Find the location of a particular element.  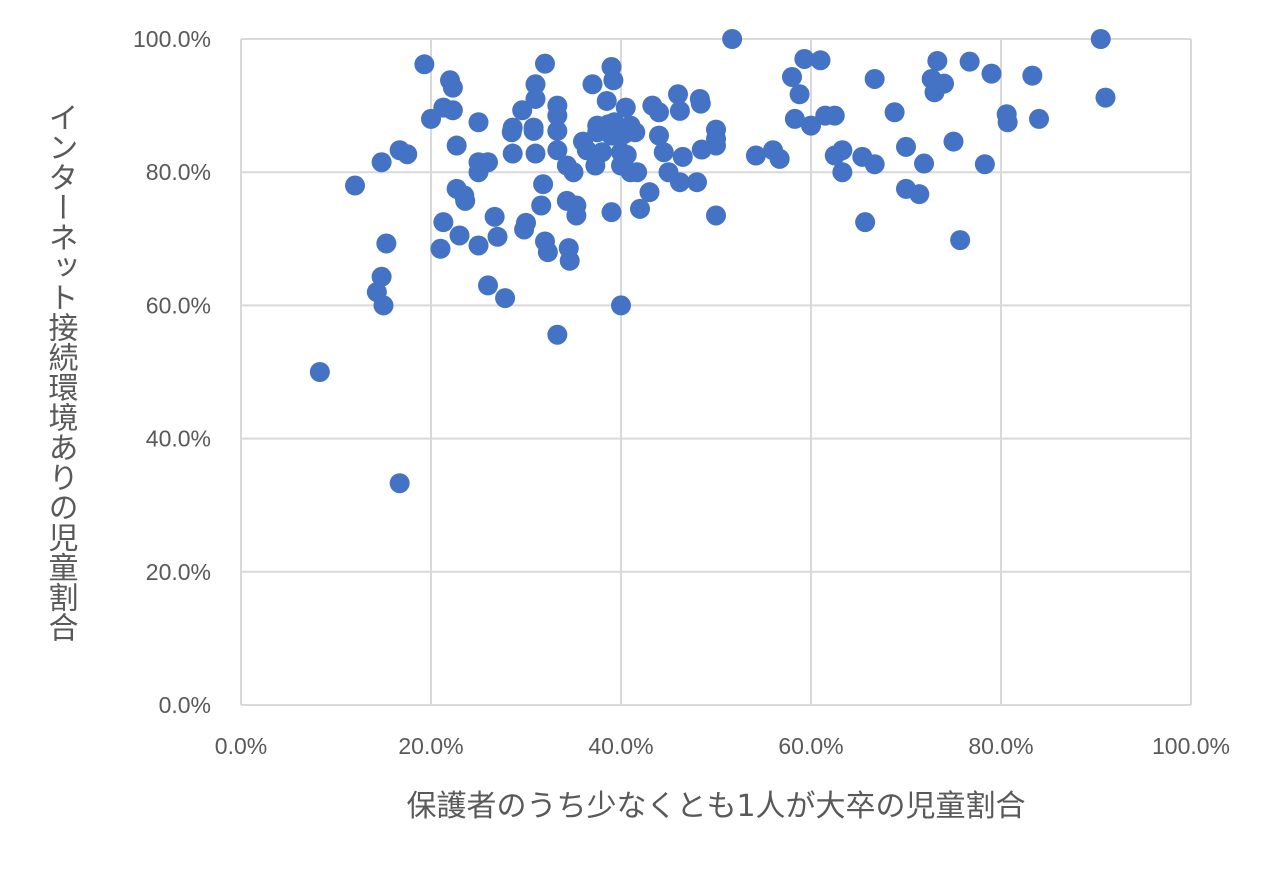

y-tick-label: 80.0% is located at coordinates (178, 172).